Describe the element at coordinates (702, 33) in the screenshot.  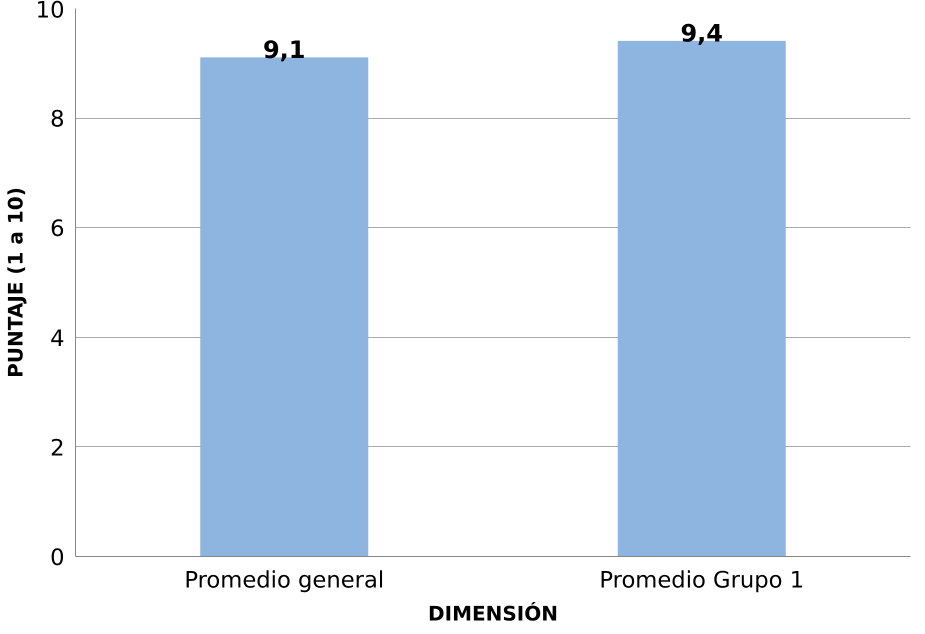
I see `data-label: 9,4` at that location.